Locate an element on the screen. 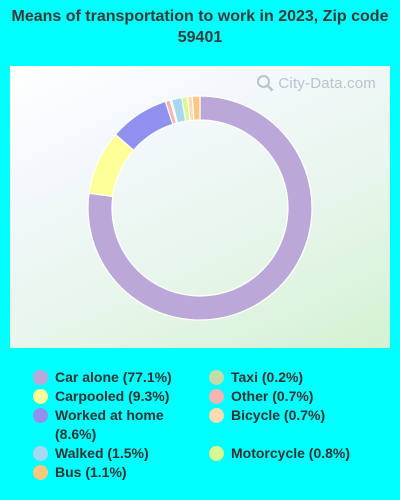 The width and height of the screenshot is (400, 500). legend-label: Bicycle (0.7%) is located at coordinates (278, 415).